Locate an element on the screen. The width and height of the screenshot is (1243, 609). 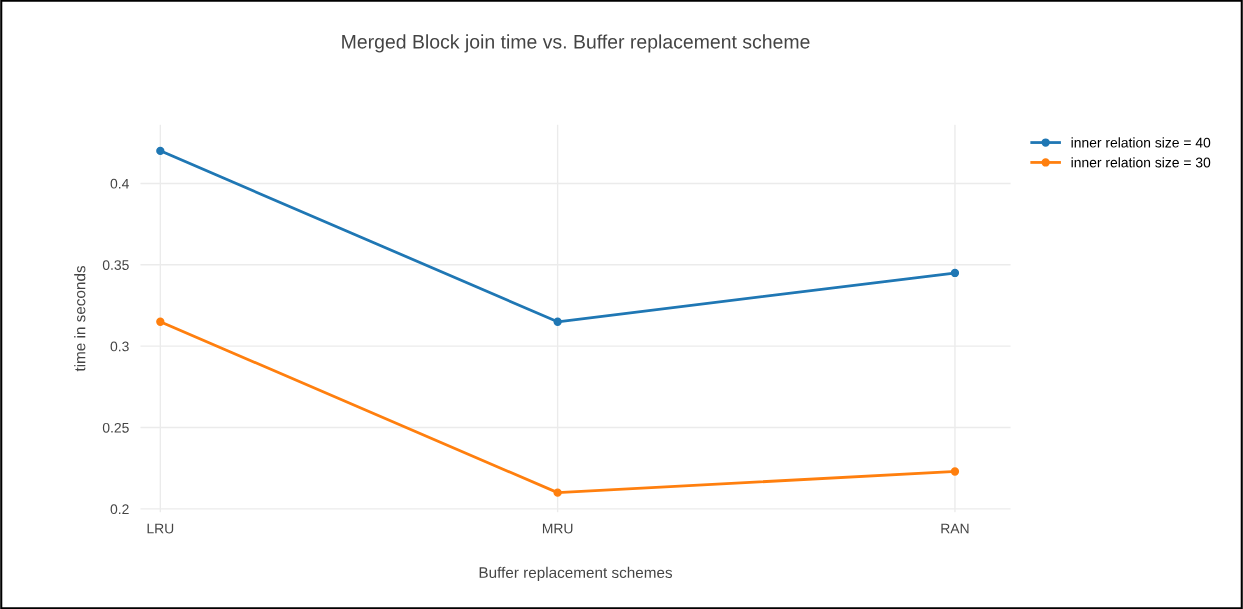
legend-label: inner relation size = 30 is located at coordinates (1141, 162).